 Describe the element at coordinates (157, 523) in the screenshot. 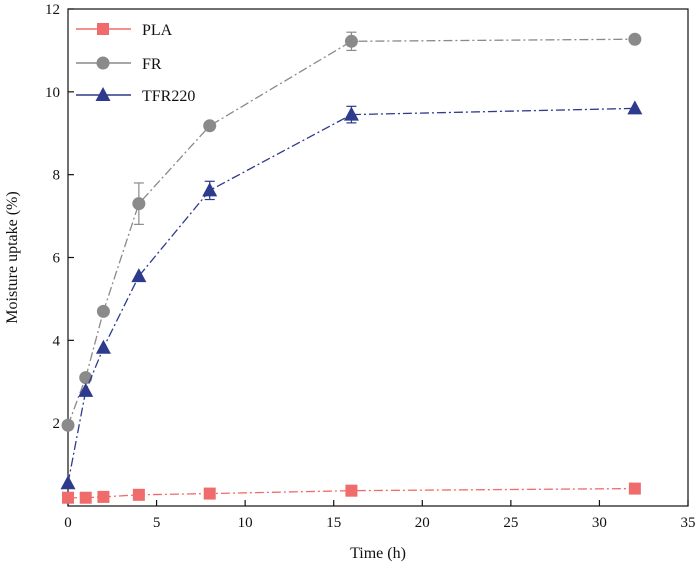

I see `x-tick-label: 5` at that location.